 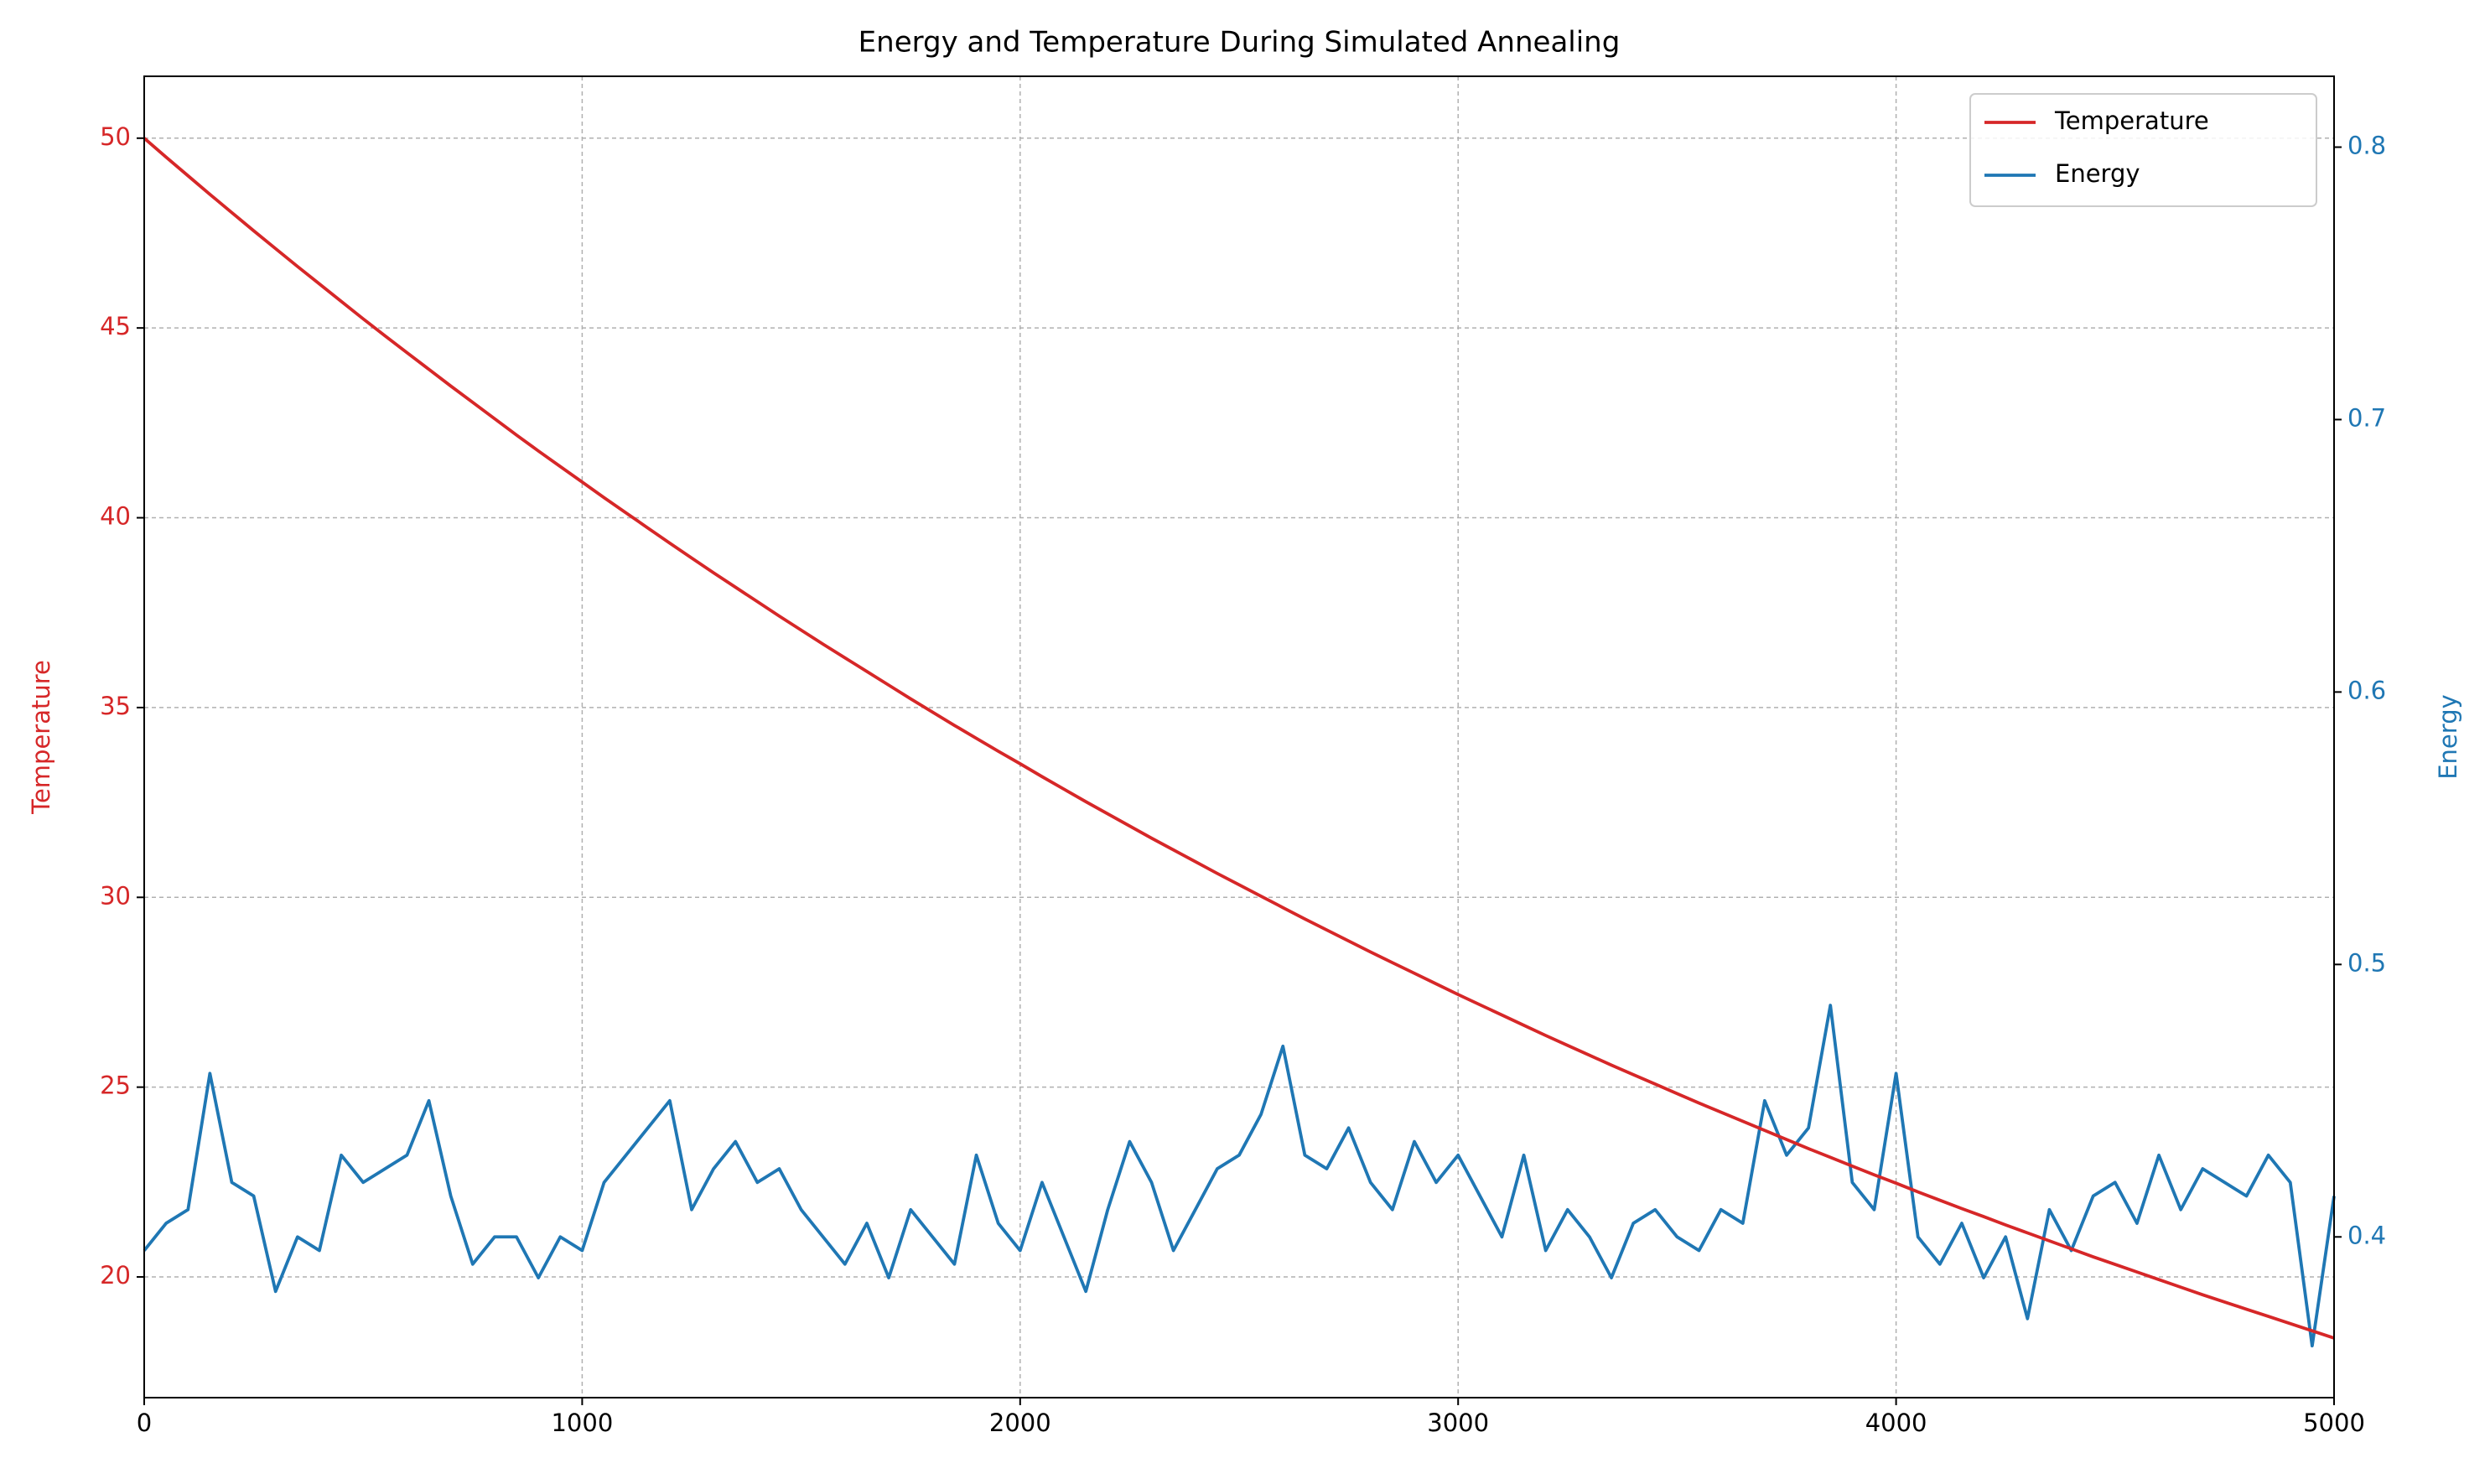 What do you see at coordinates (115, 516) in the screenshot?
I see `y-tick-label: 40` at bounding box center [115, 516].